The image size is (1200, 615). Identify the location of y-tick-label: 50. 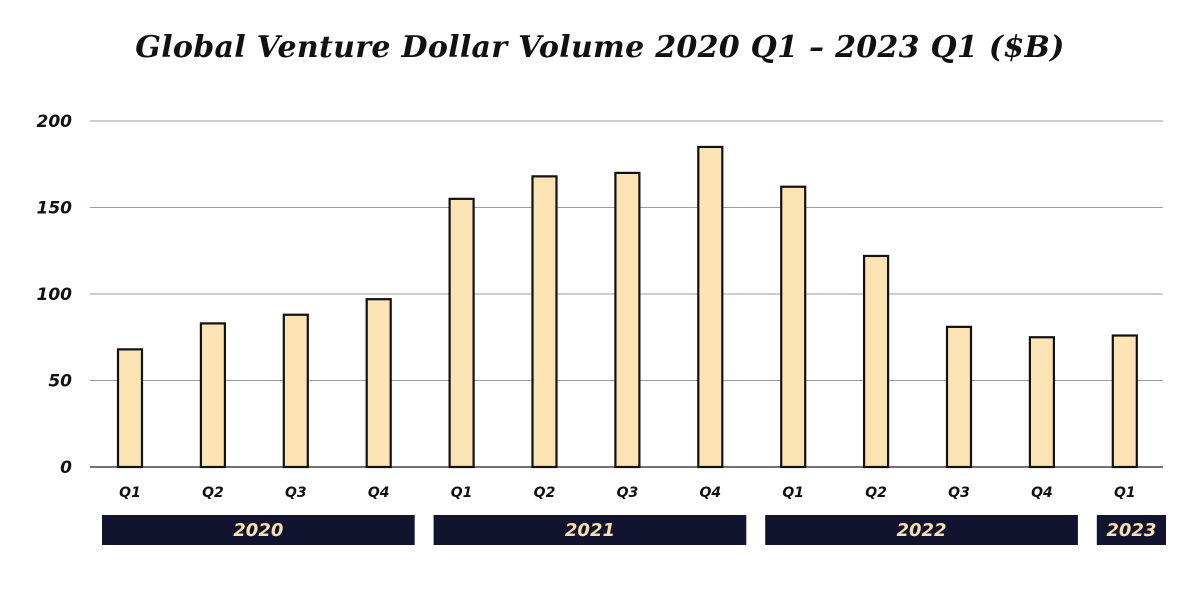
(60, 382).